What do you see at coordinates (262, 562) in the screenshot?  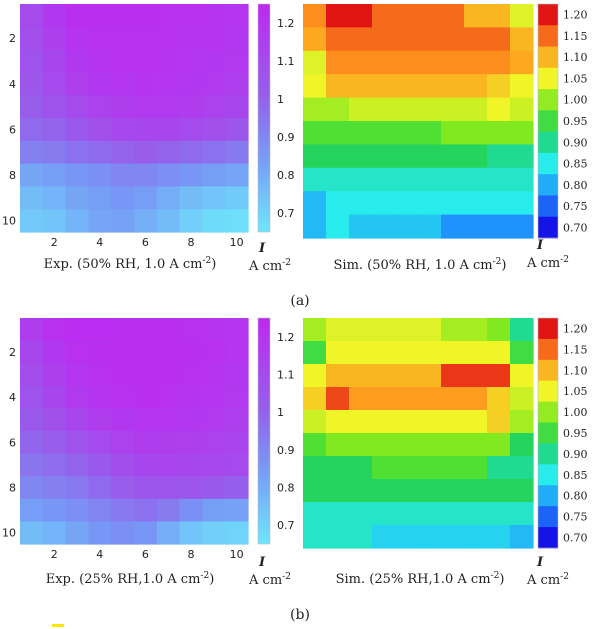 I see `colorbar-unit-symbol: I` at bounding box center [262, 562].